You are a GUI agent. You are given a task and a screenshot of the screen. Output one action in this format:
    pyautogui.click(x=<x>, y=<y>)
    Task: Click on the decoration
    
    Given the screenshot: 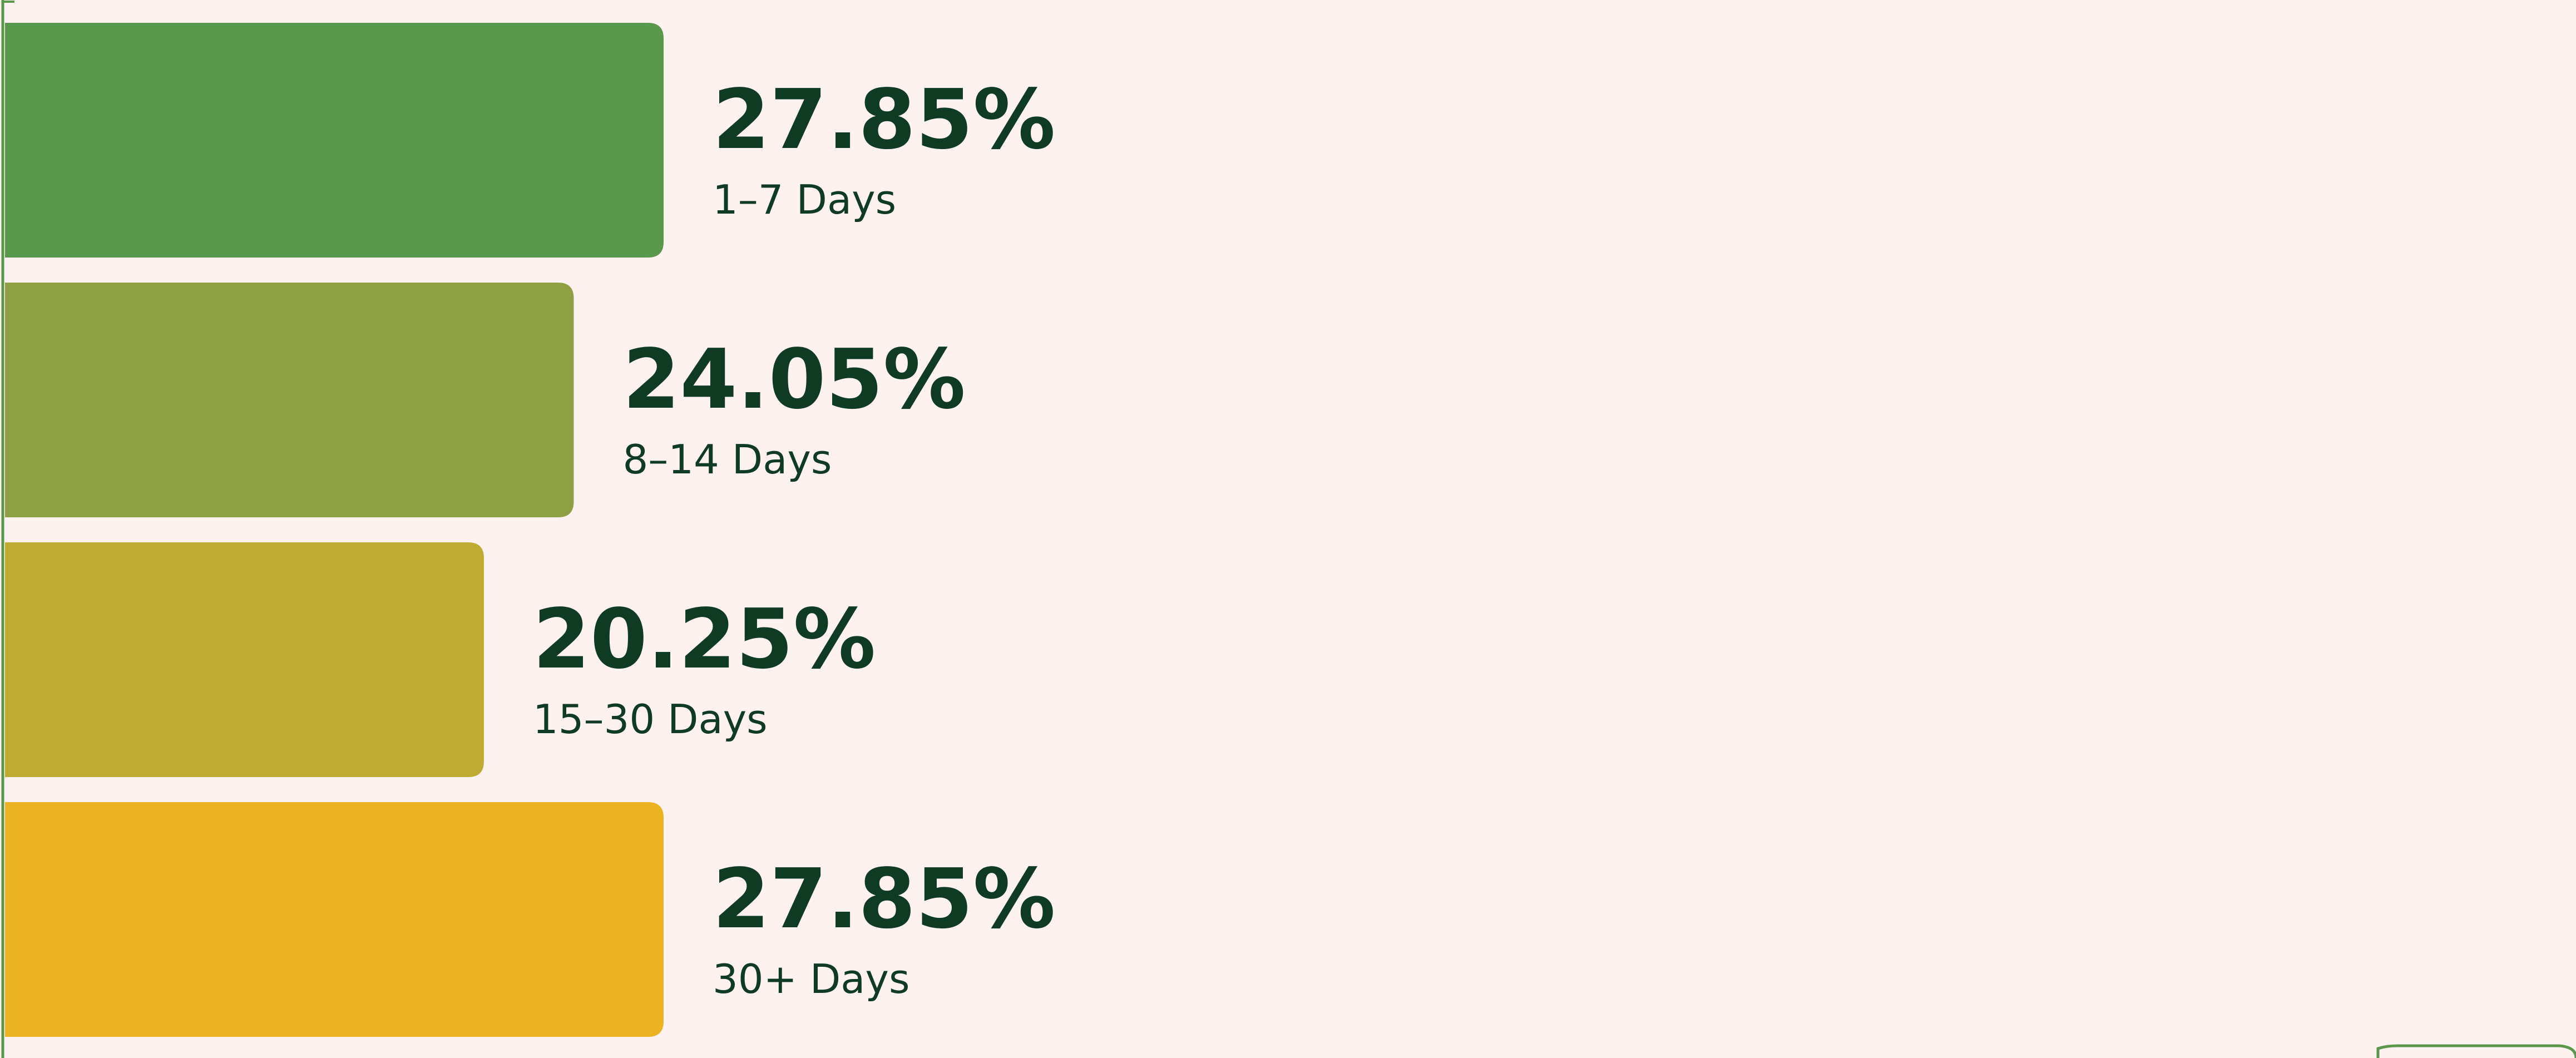 What is the action you would take?
    pyautogui.click(x=2476, y=1051)
    